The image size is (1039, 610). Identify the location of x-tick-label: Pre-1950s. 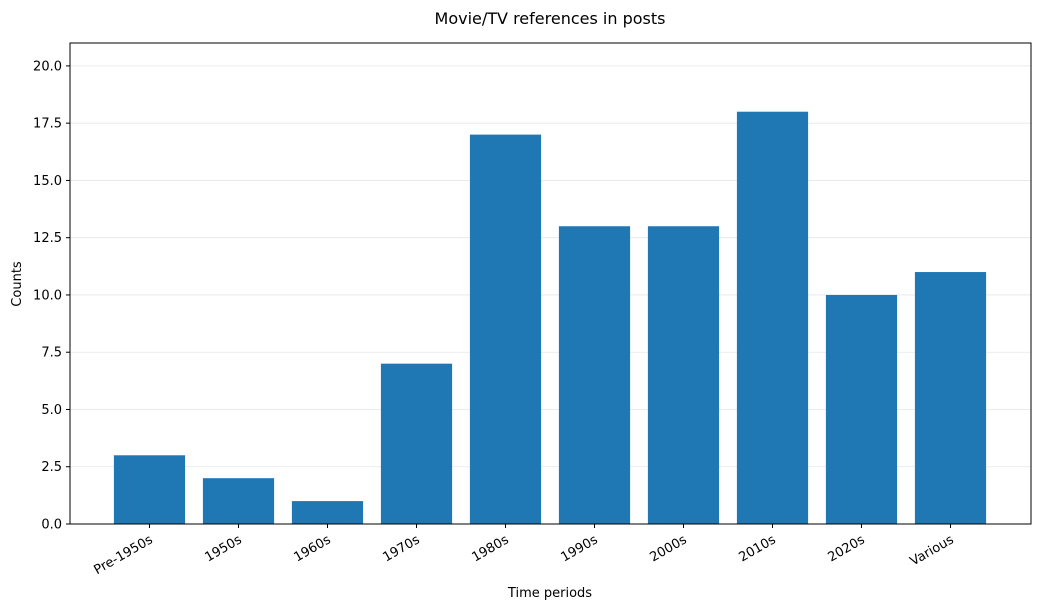
(124, 555).